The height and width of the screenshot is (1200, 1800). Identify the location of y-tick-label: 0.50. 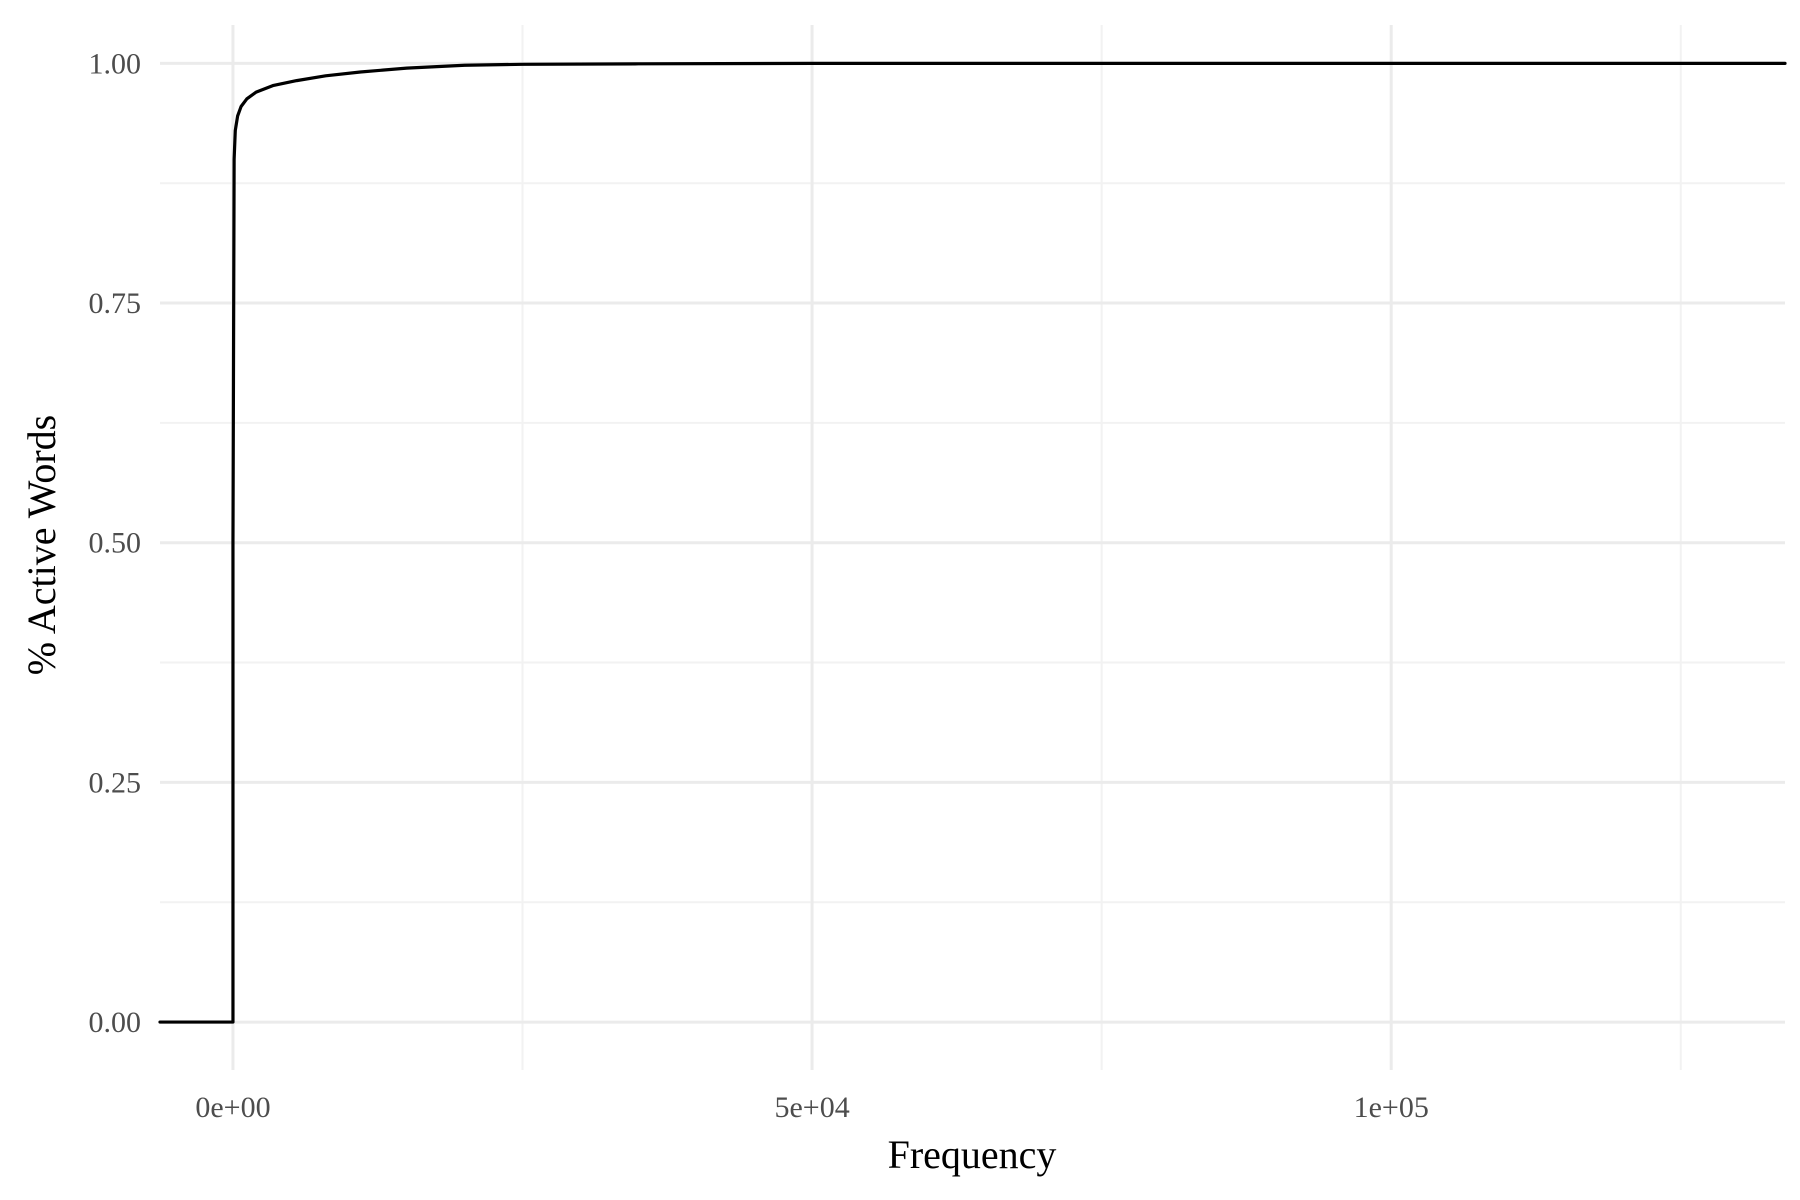
(115, 543).